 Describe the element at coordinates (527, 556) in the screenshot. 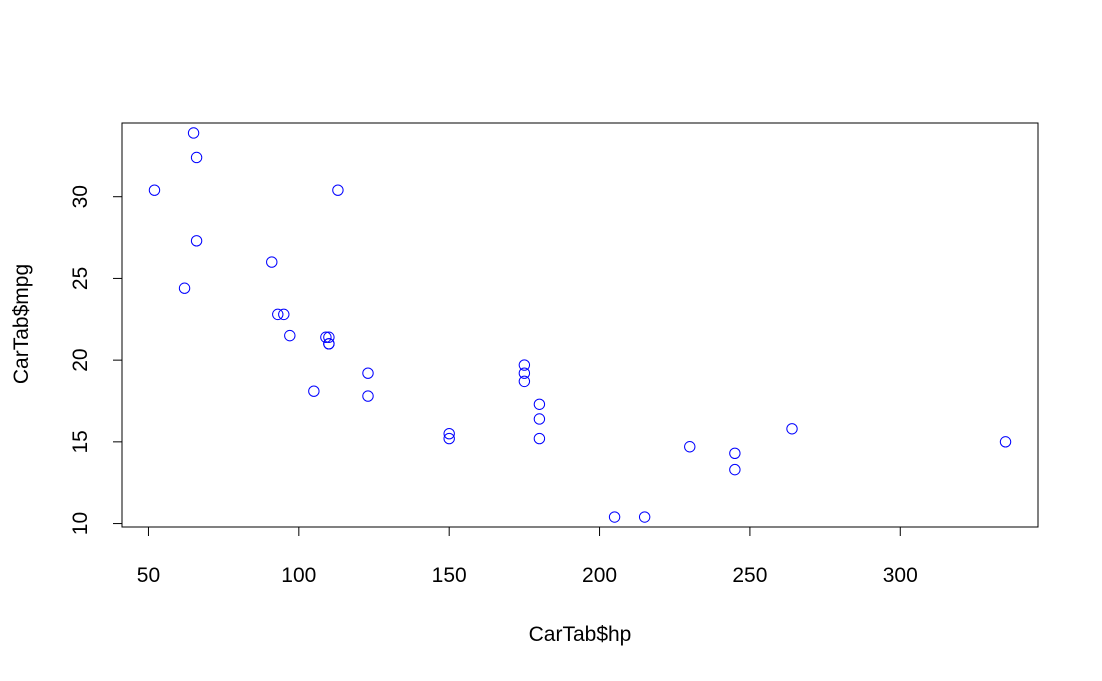

I see `x-axis: 50 100 150 200 250 300` at that location.